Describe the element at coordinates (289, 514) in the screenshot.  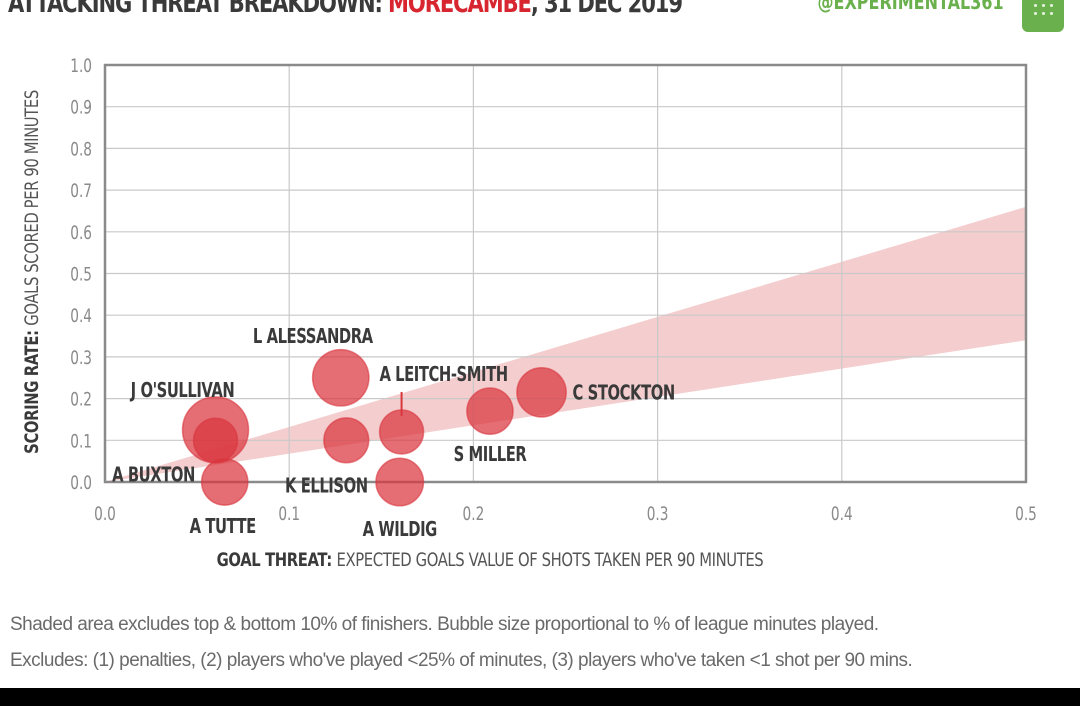
I see `x-tick-label: 0.1` at that location.